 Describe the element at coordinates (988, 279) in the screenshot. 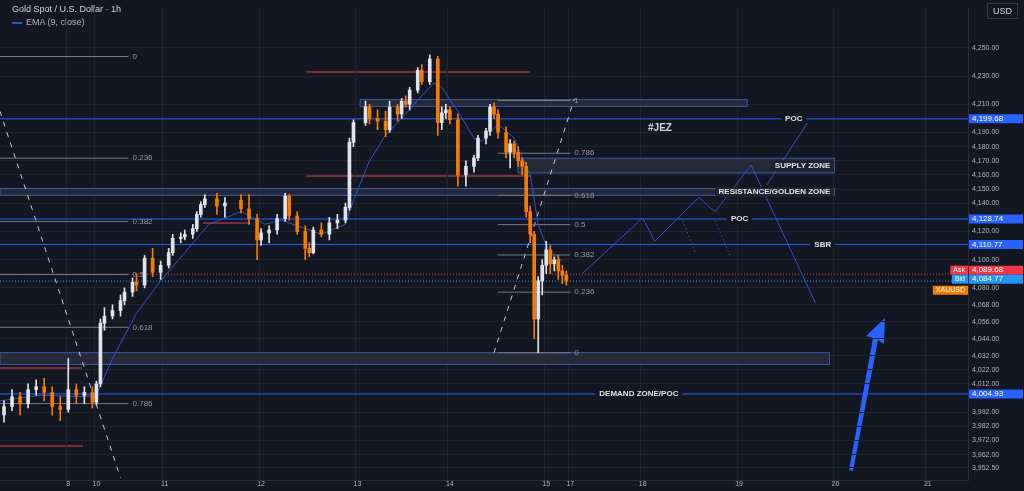

I see `ref-line-label: 4,084.77` at that location.